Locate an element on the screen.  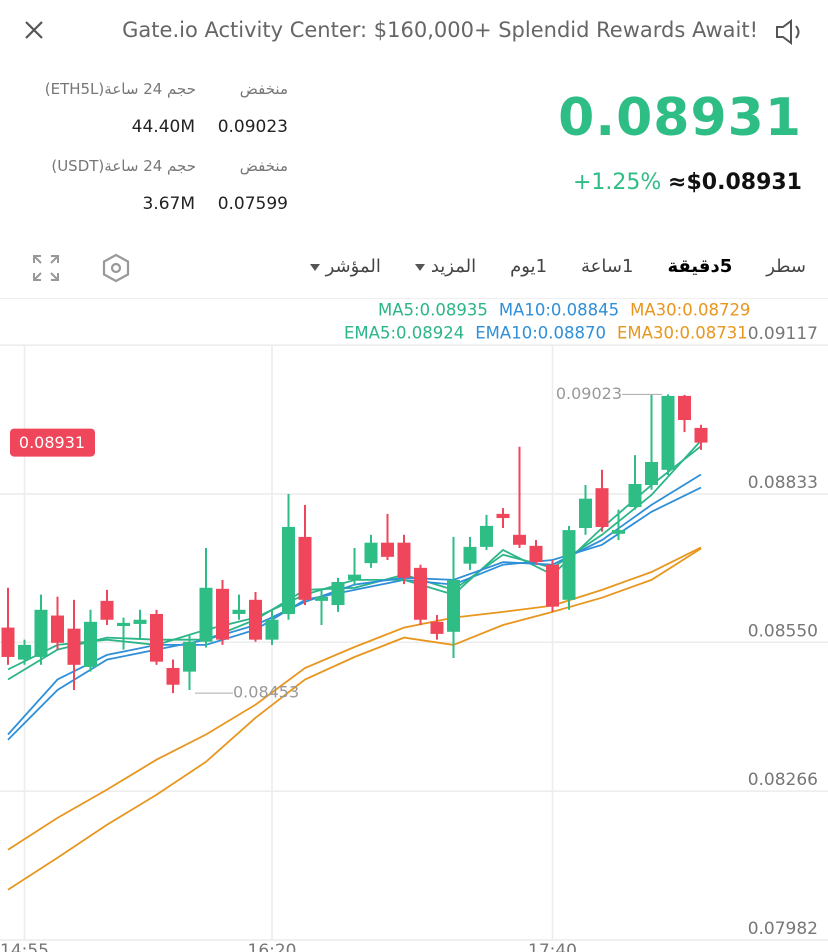
stat-value: 44.40M is located at coordinates (163, 127).